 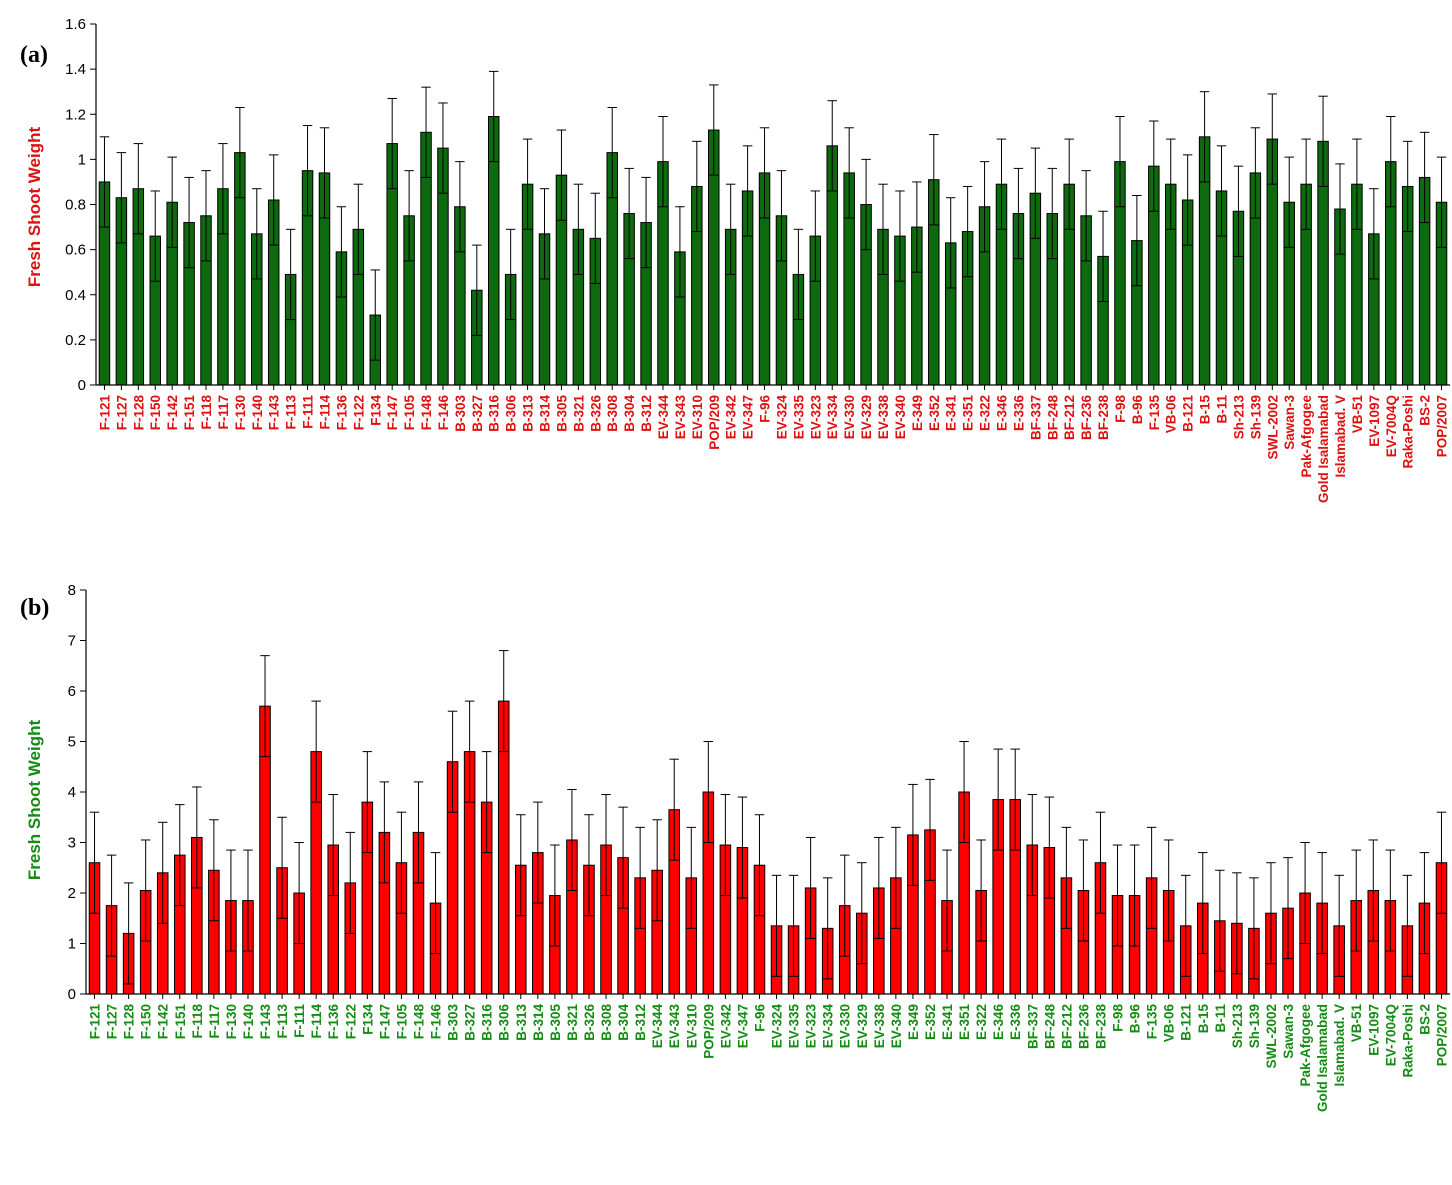 I want to click on panel-a-category-label: Islamabad. V, so click(x=1340, y=436).